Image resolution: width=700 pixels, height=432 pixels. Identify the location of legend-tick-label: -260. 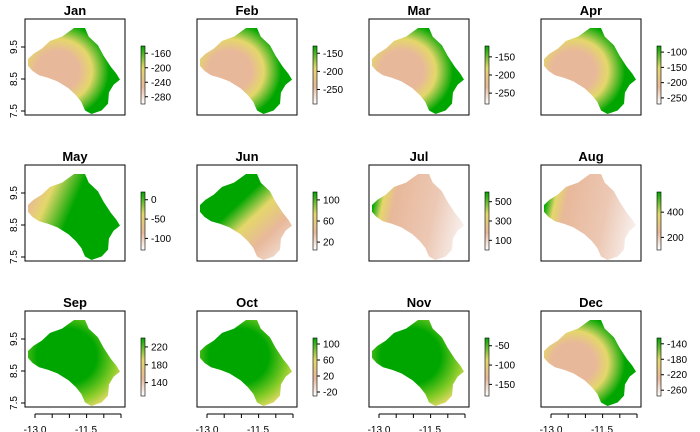
(677, 391).